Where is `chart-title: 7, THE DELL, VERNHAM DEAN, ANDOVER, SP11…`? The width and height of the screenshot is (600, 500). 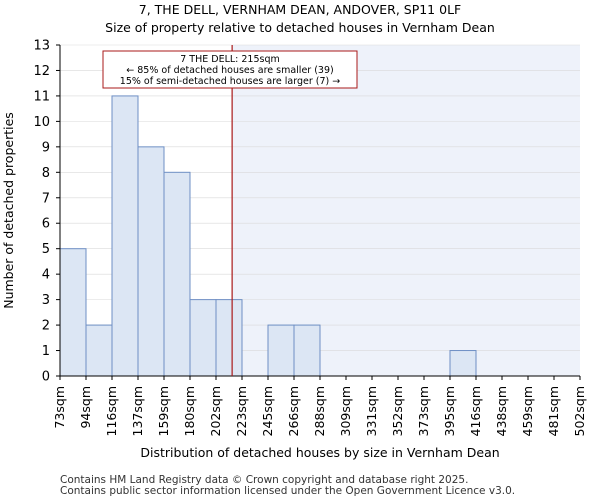 chart-title: 7, THE DELL, VERNHAM DEAN, ANDOVER, SP11… is located at coordinates (300, 9).